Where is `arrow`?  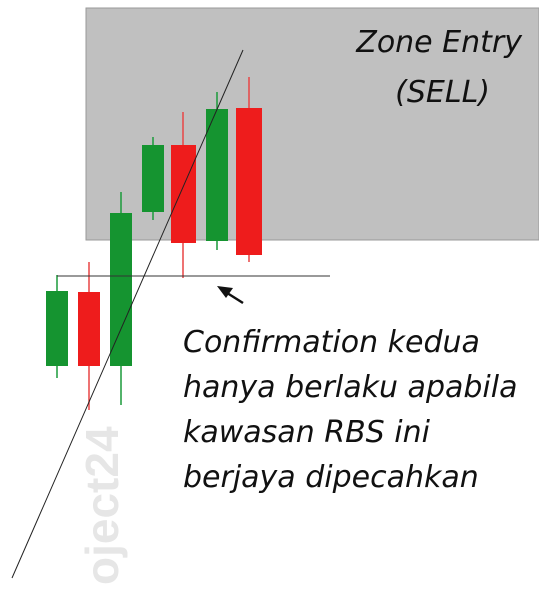 arrow is located at coordinates (230, 295).